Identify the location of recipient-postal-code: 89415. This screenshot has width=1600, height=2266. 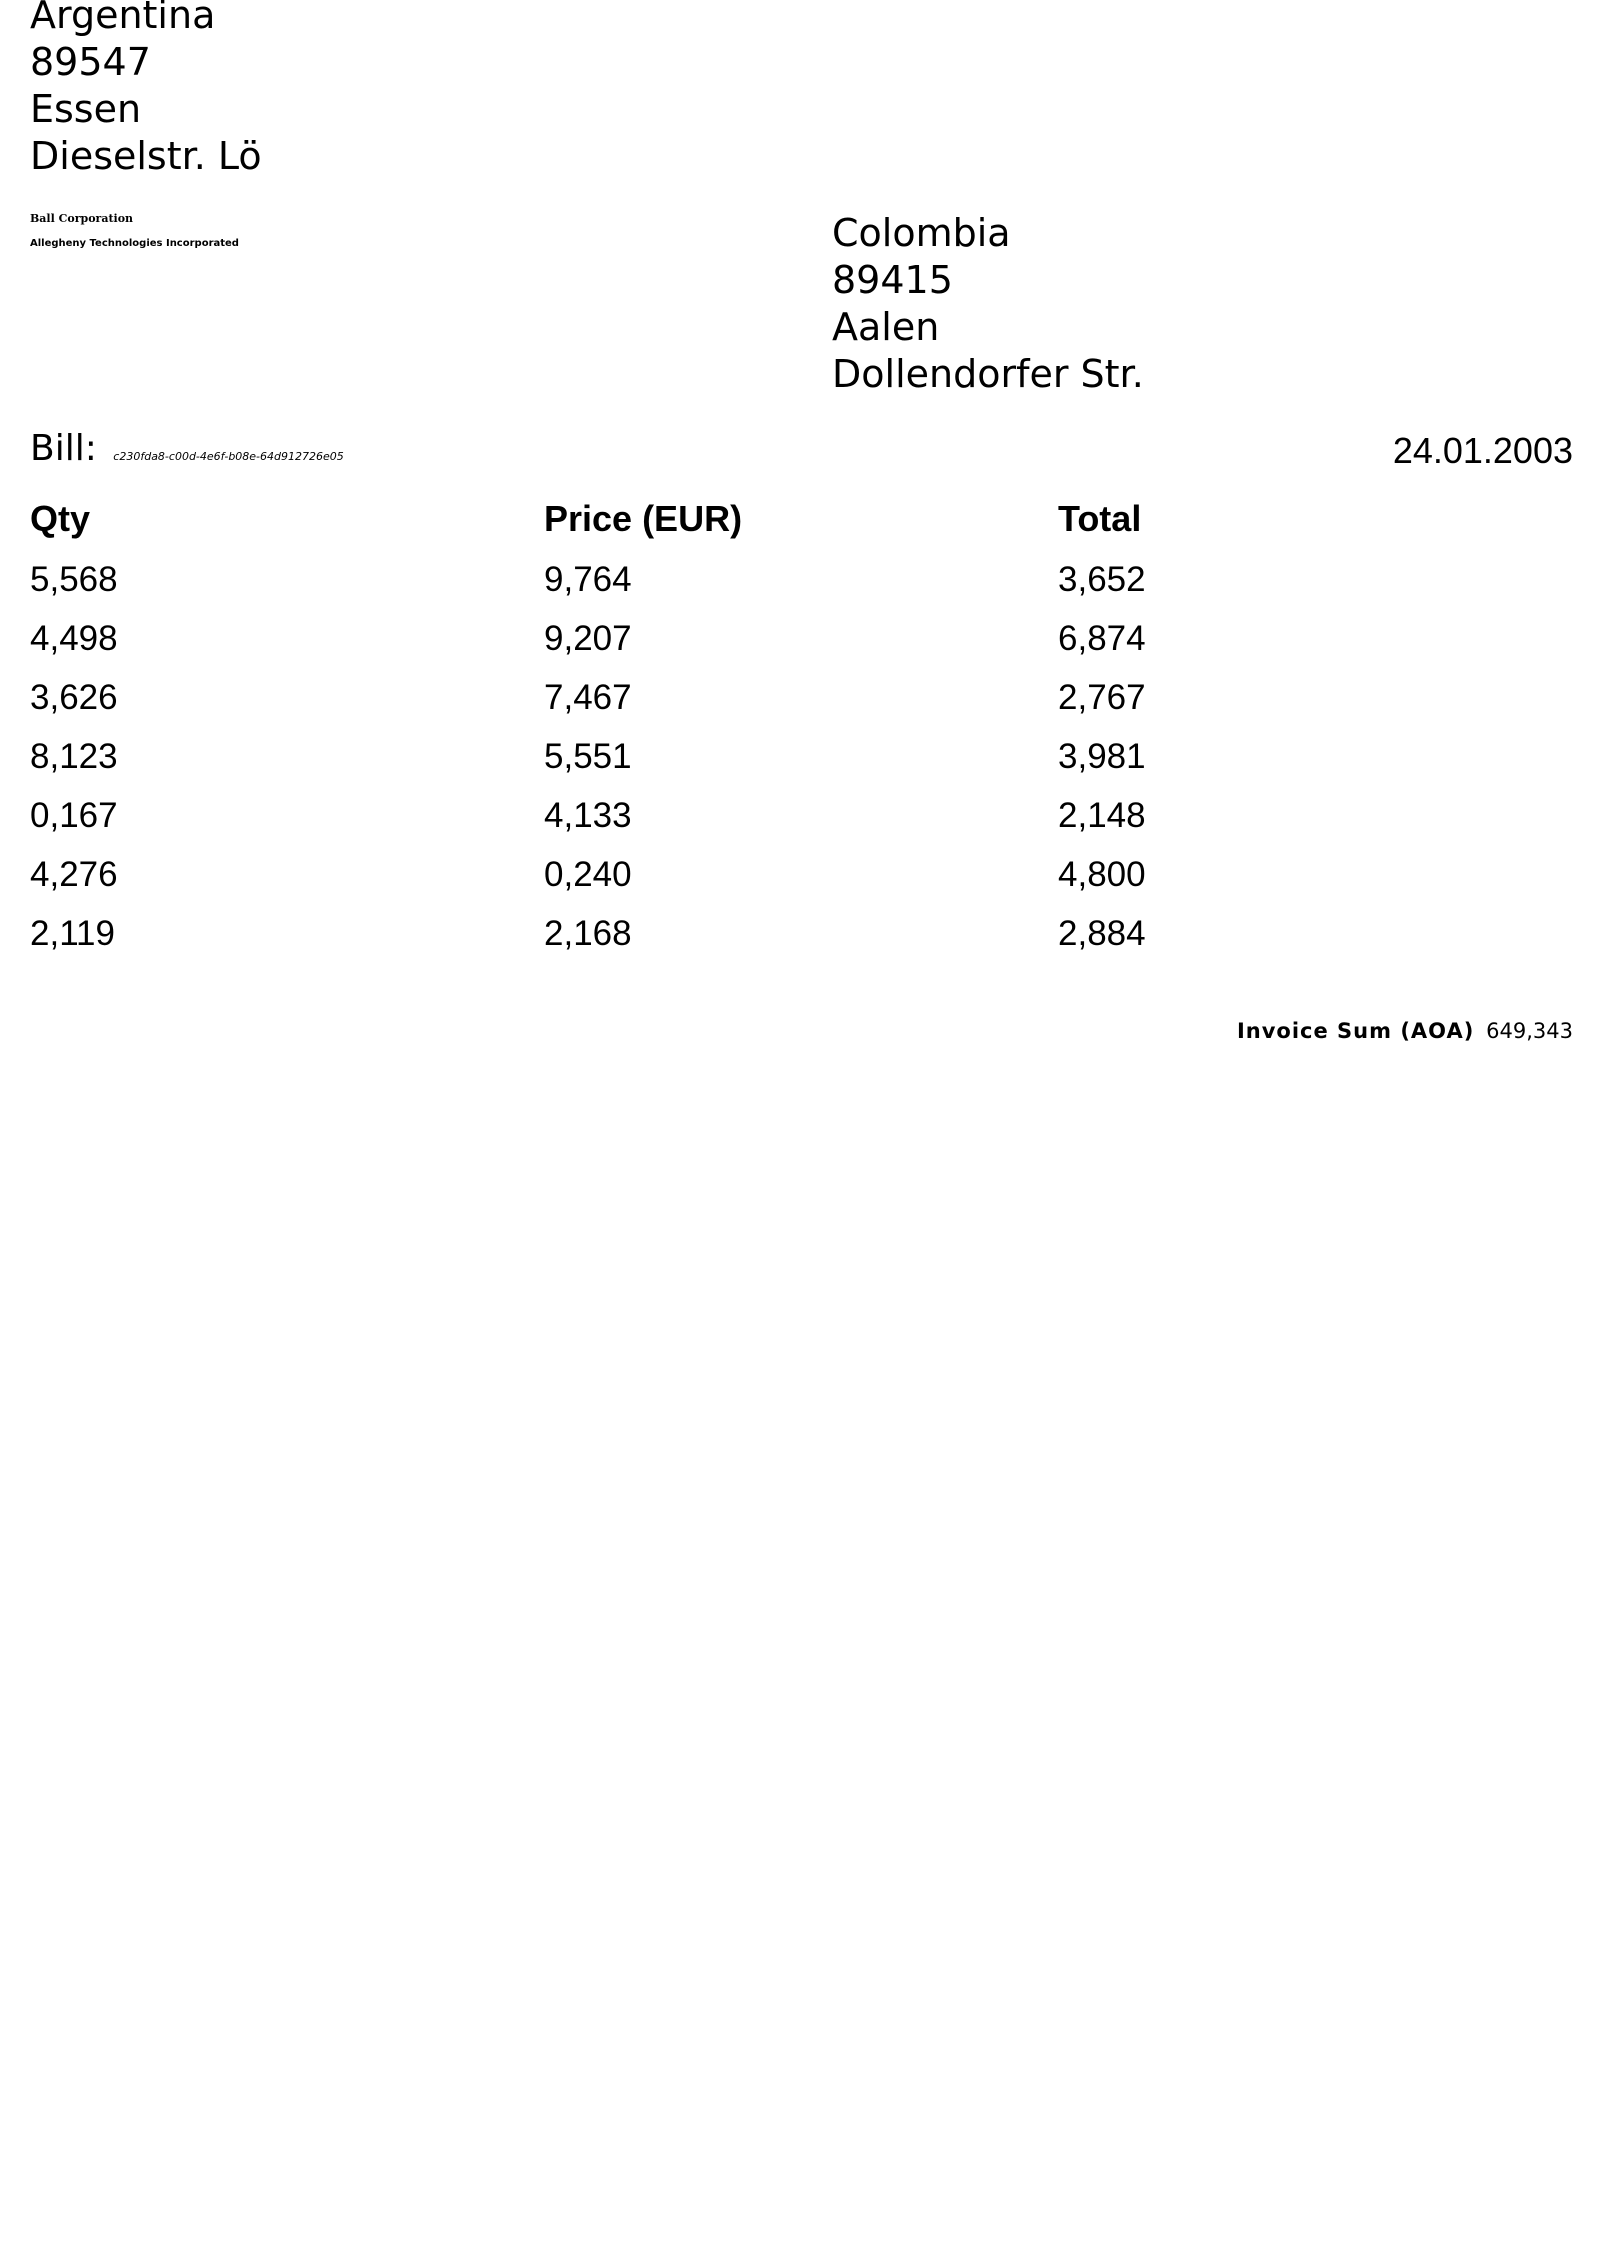
(892, 280).